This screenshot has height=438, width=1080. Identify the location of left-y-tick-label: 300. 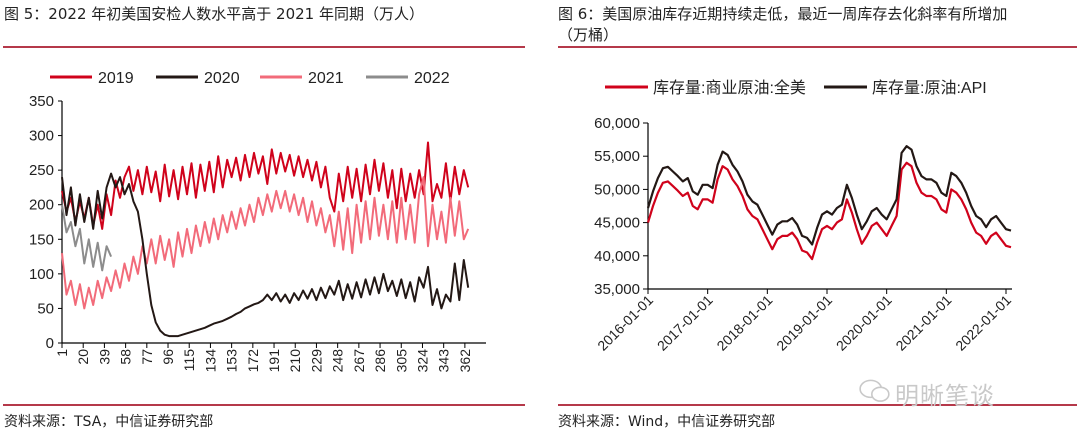
(41, 136).